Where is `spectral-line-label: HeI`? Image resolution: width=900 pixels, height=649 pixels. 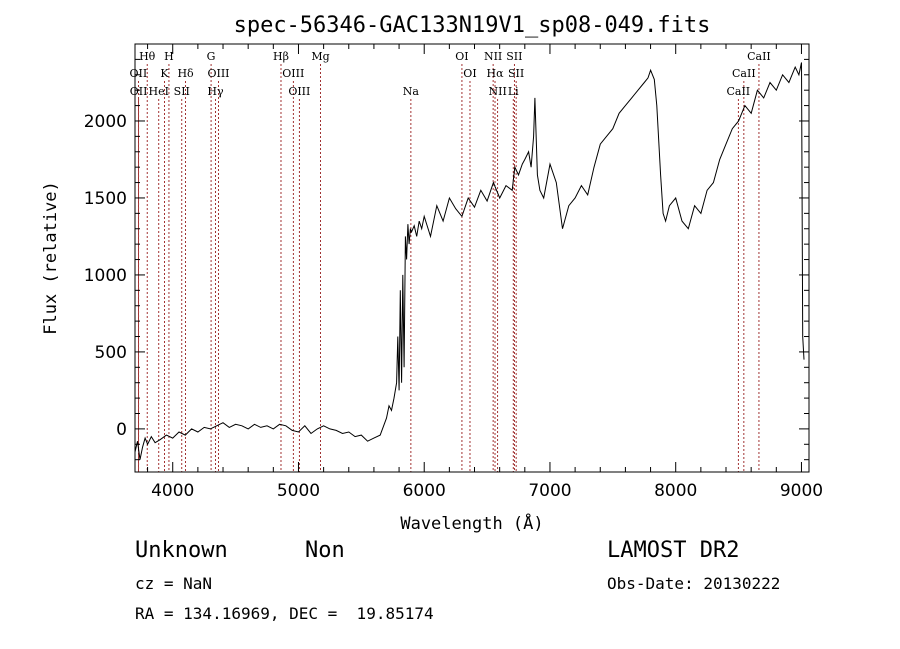 spectral-line-label: HeI is located at coordinates (159, 91).